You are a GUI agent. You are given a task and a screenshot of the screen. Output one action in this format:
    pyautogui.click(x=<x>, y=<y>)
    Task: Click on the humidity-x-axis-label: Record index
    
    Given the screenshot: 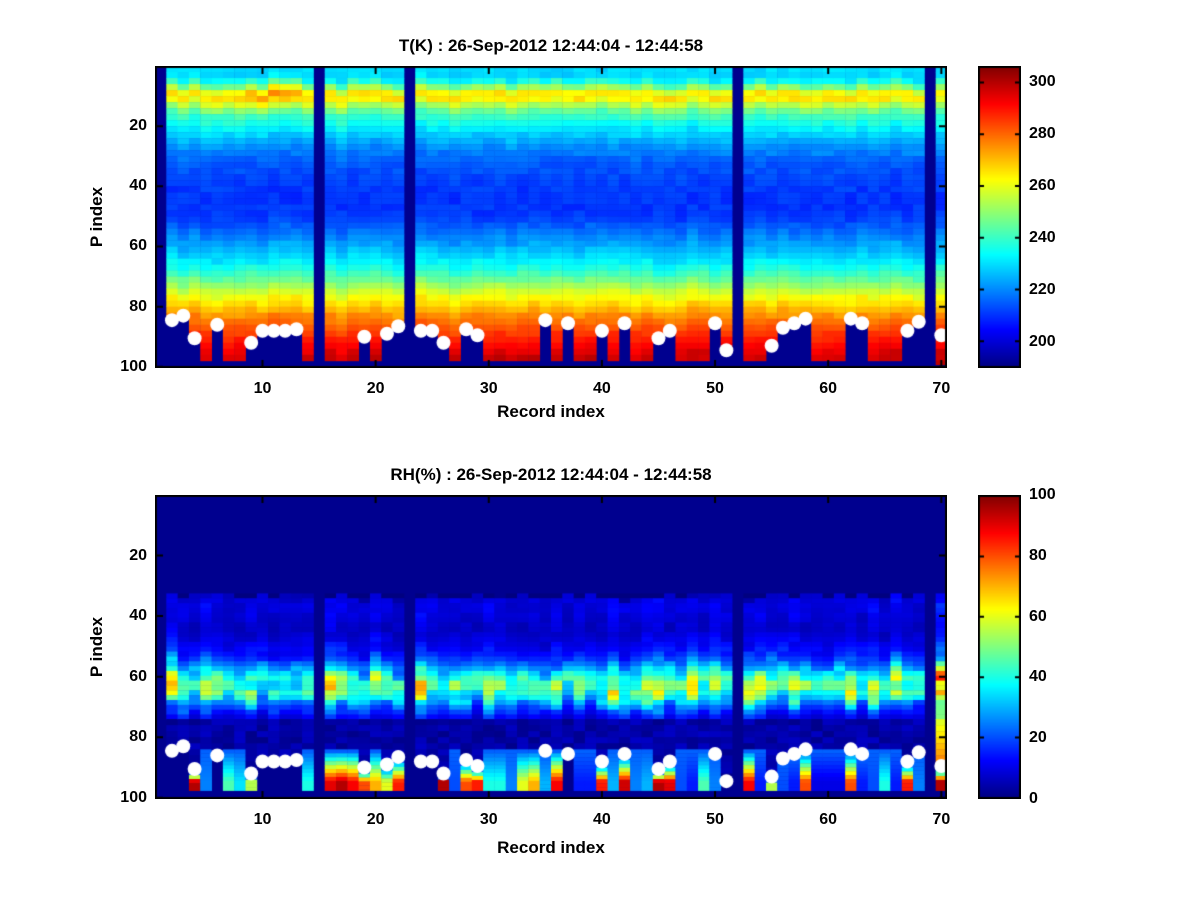 What is the action you would take?
    pyautogui.click(x=551, y=847)
    